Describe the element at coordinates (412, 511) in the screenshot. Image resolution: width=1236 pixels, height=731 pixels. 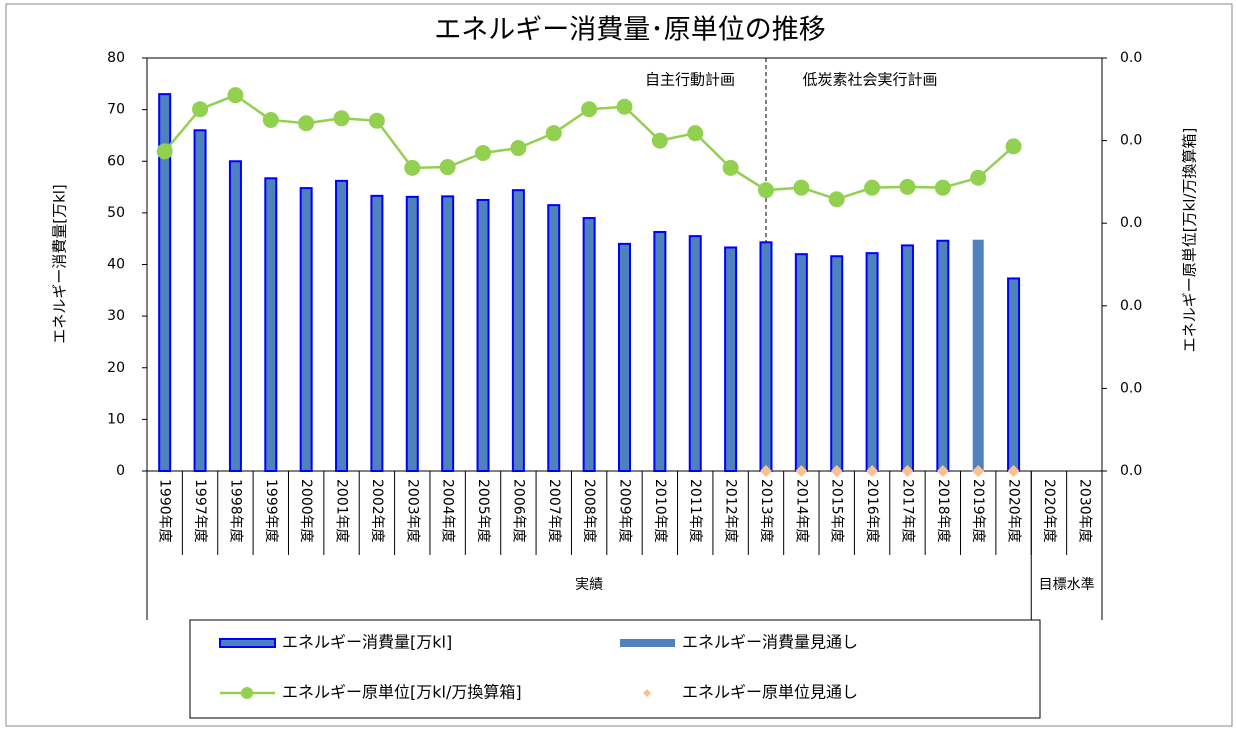
I see `x-tick-label: 2003年度` at that location.